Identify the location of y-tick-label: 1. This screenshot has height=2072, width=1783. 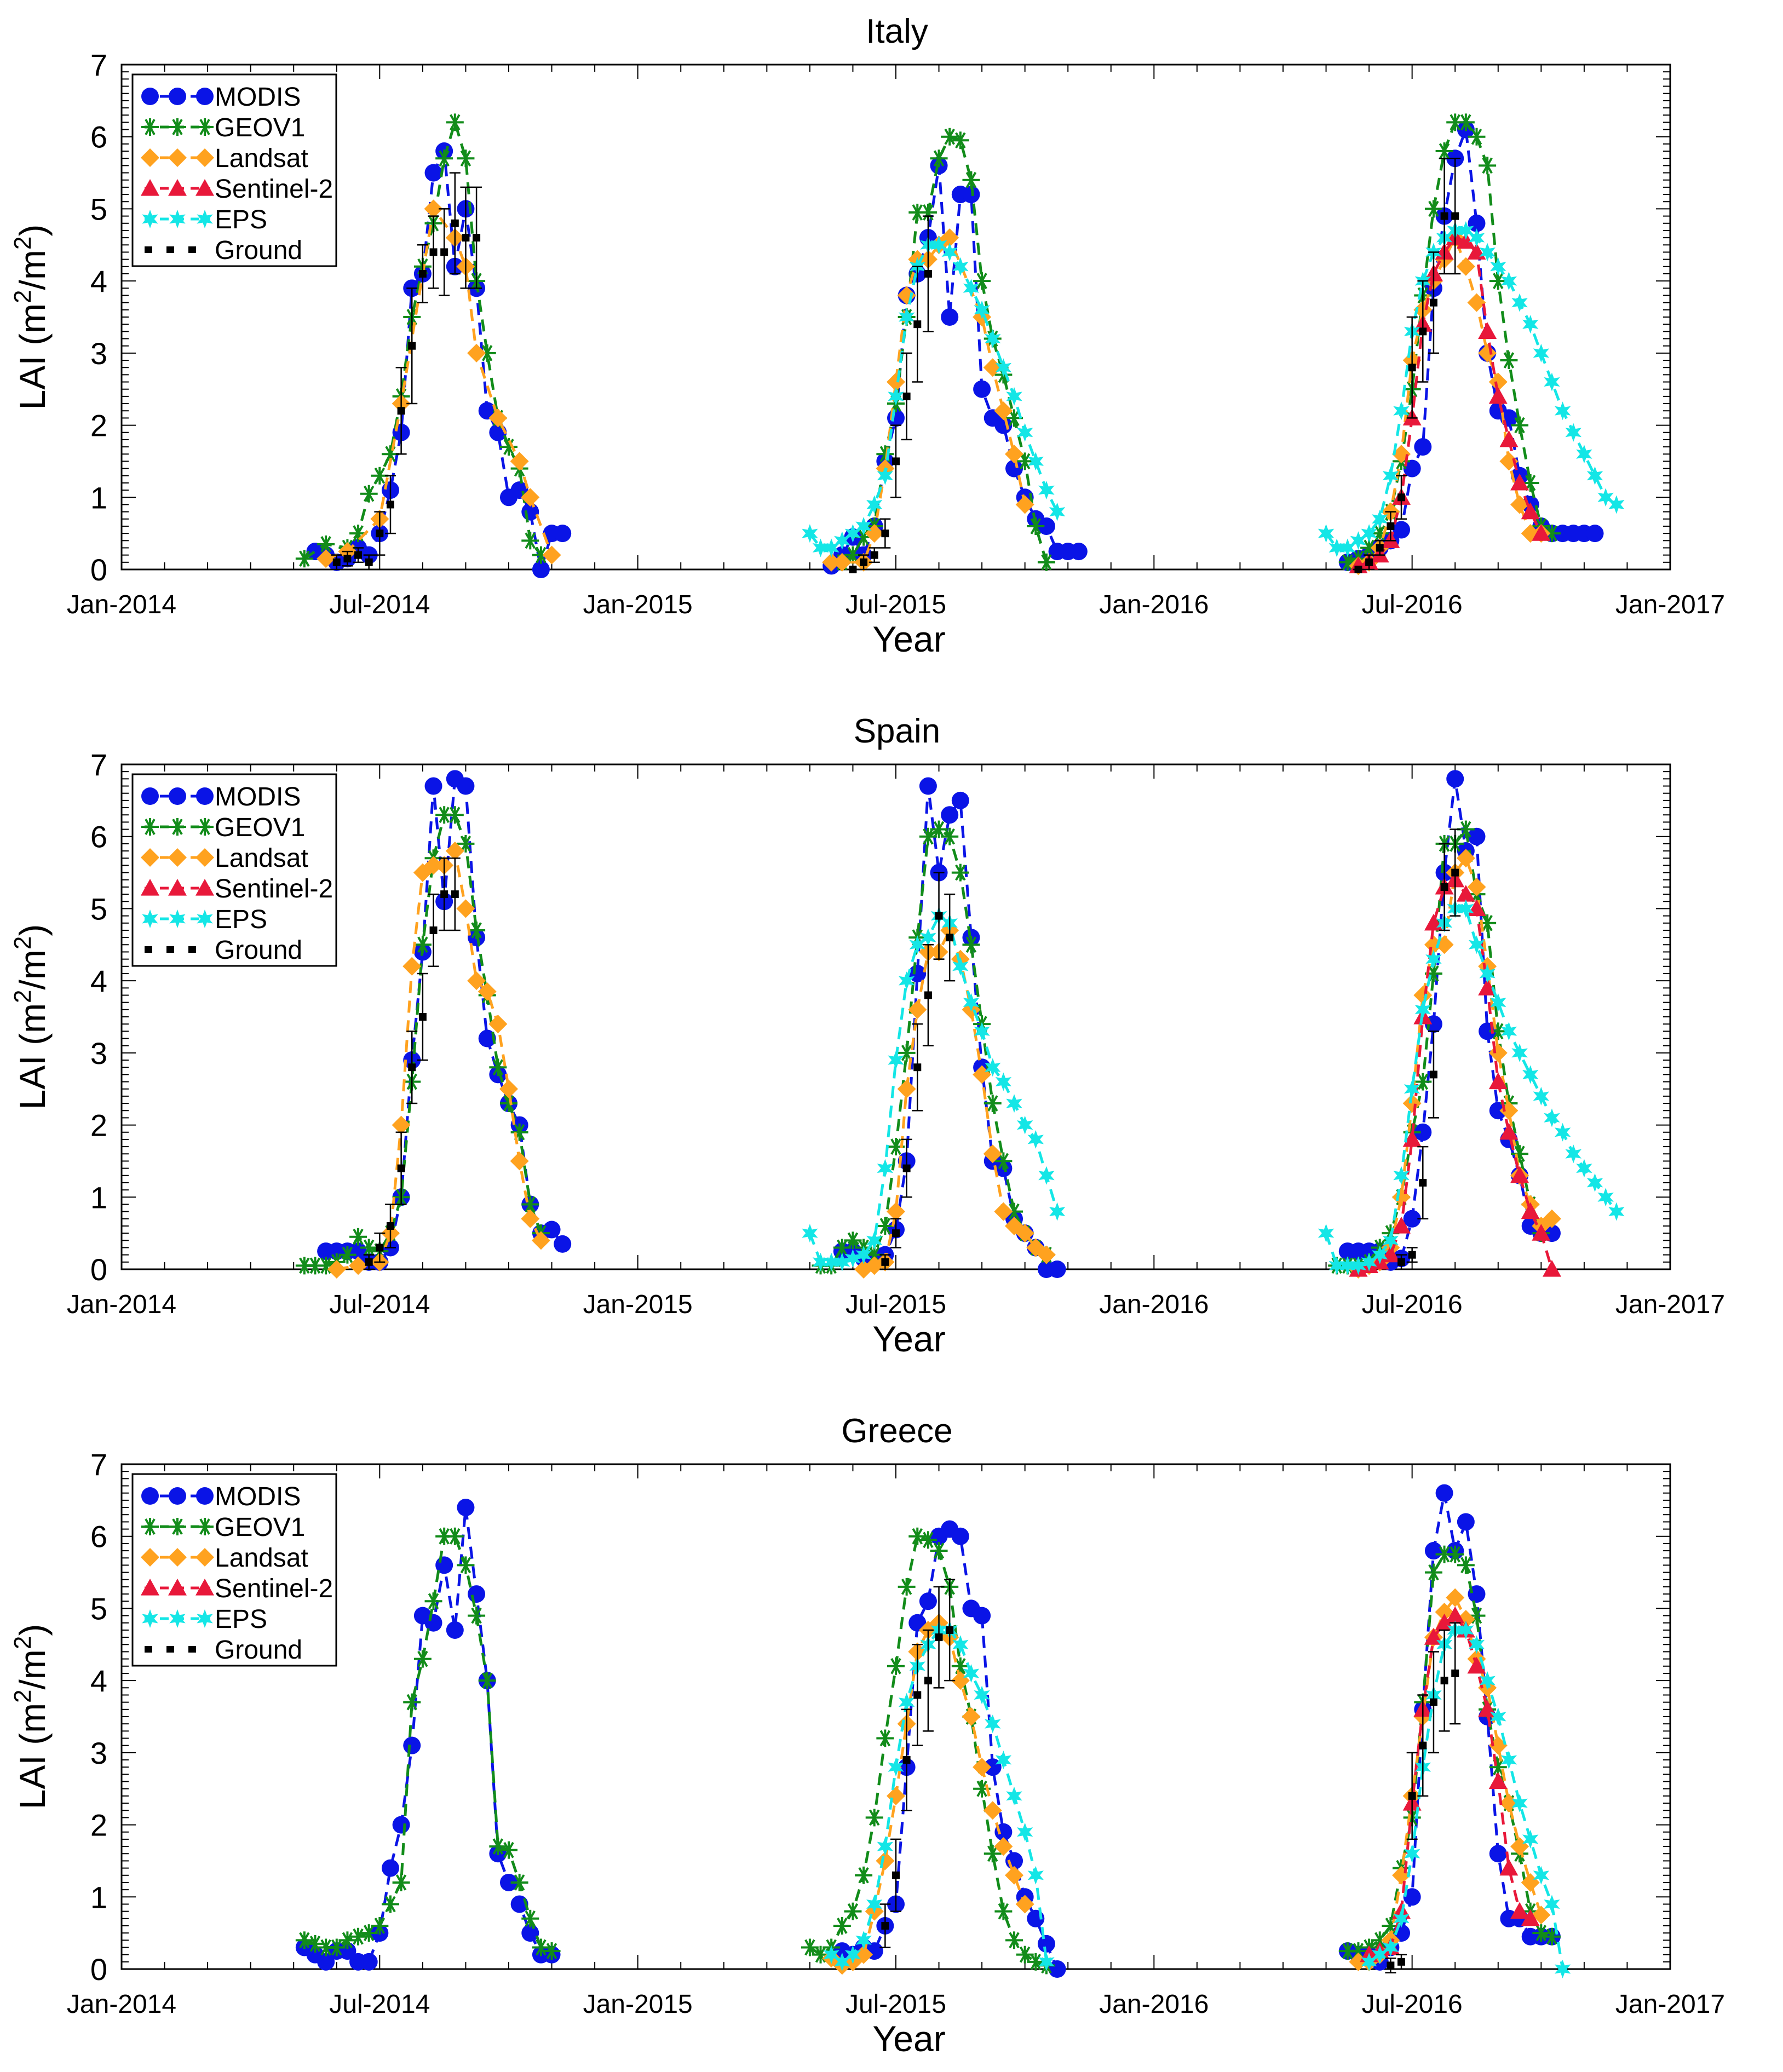
(99, 1897).